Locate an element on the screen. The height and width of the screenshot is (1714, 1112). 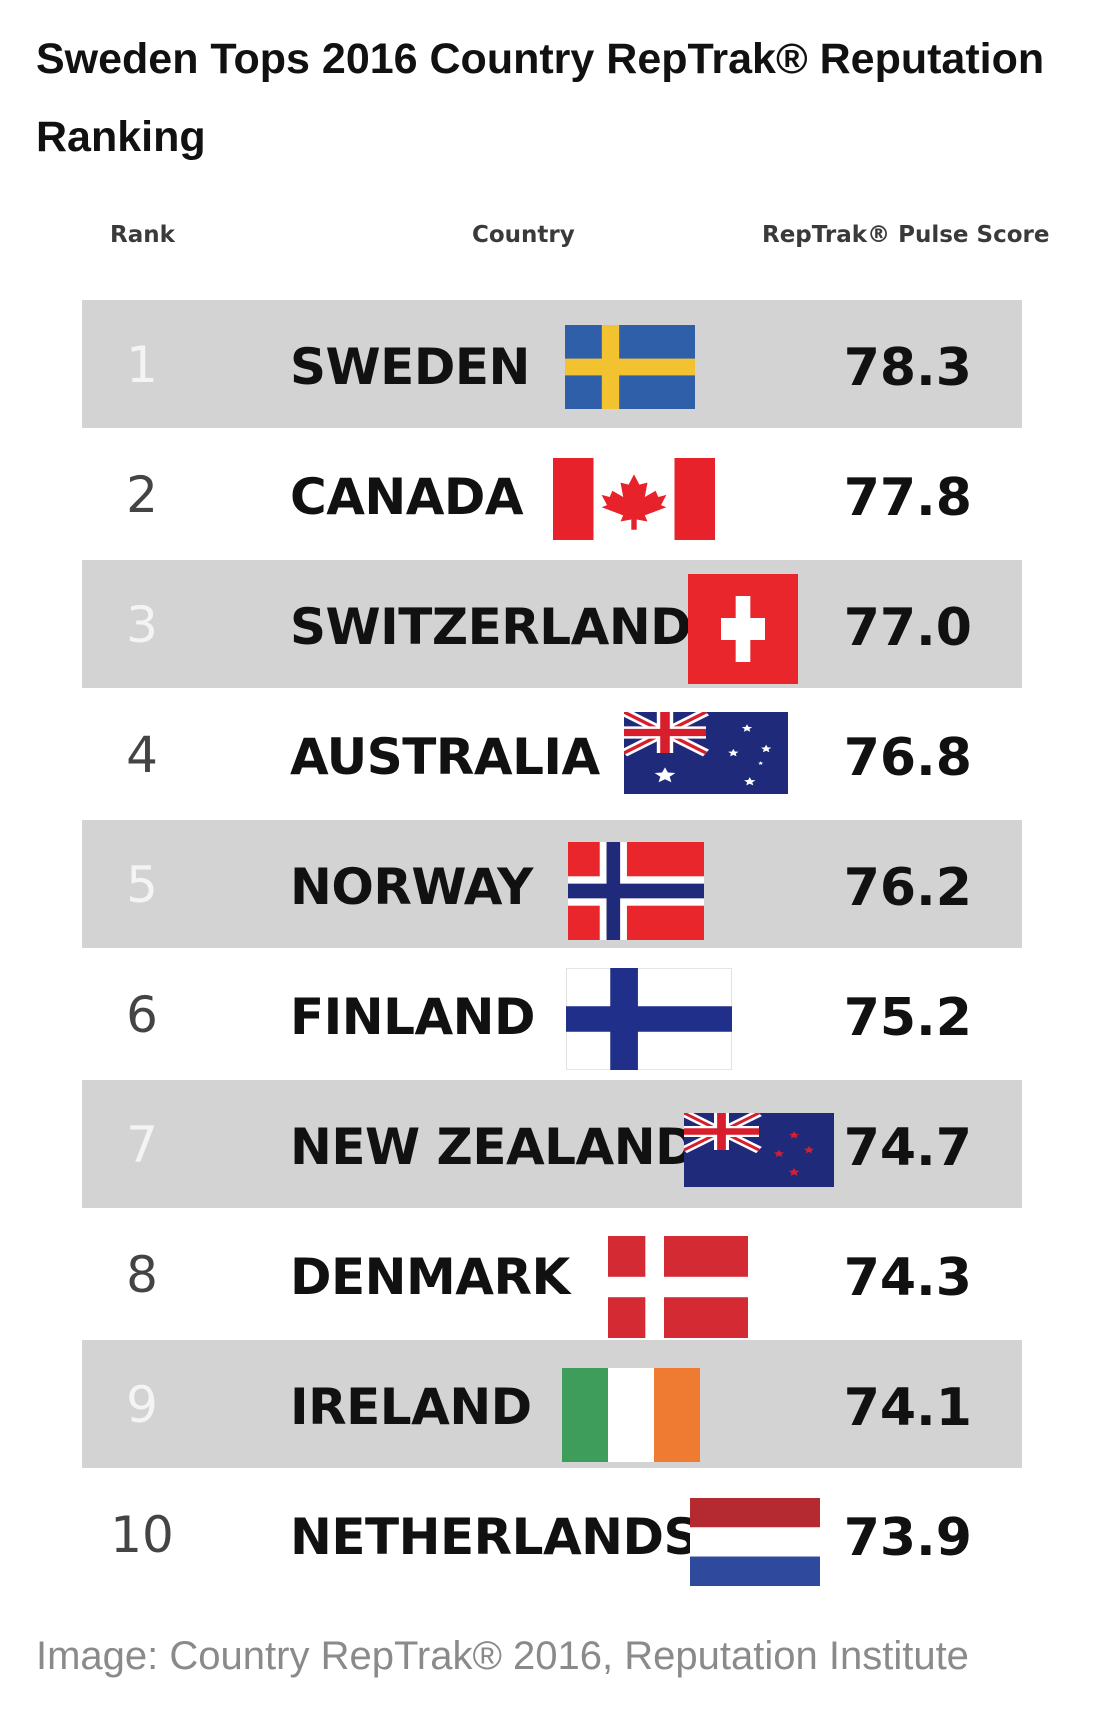
column-header-country: Country is located at coordinates (523, 235).